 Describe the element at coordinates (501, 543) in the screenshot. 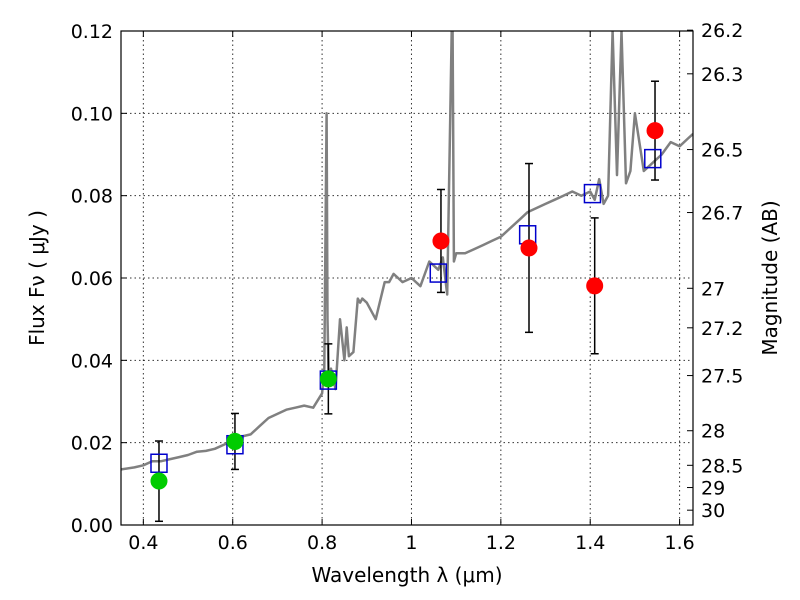

I see `x-tick-label: 1.2` at that location.